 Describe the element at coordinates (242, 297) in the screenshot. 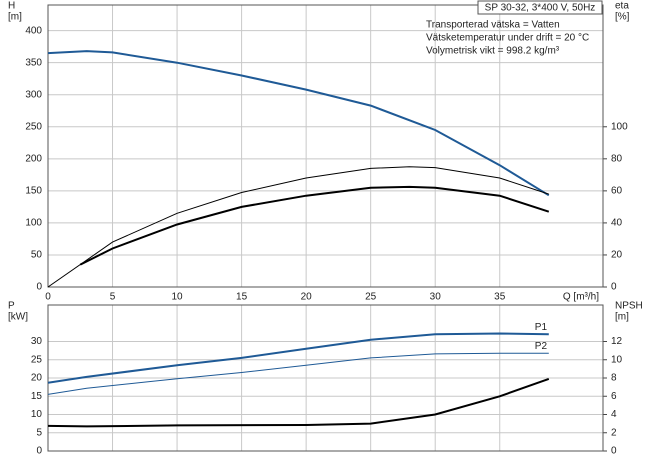

I see `x-tick-label: 15` at that location.